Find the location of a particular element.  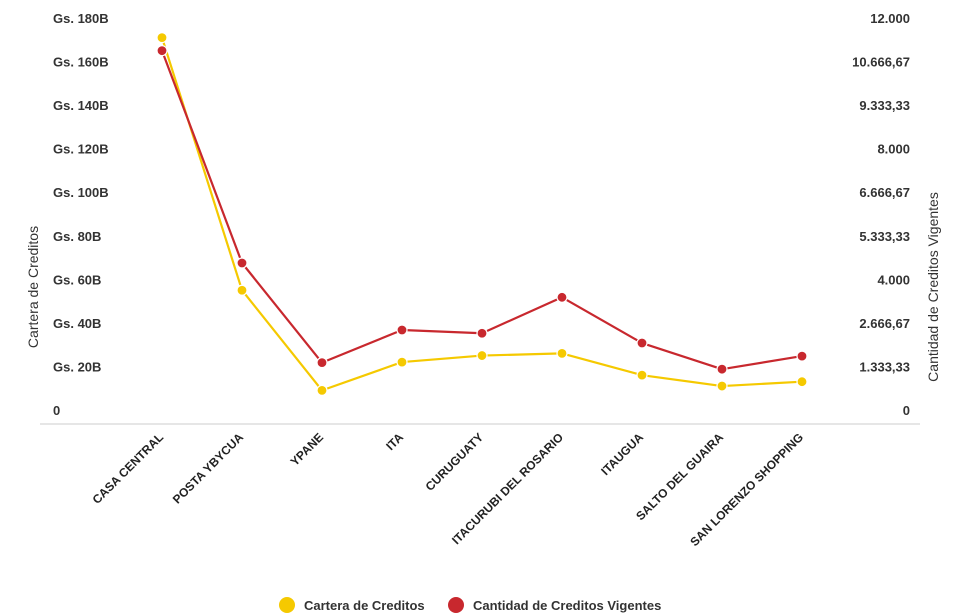

right-axis-title: Cantidad de Creditos Vigentes is located at coordinates (933, 287).